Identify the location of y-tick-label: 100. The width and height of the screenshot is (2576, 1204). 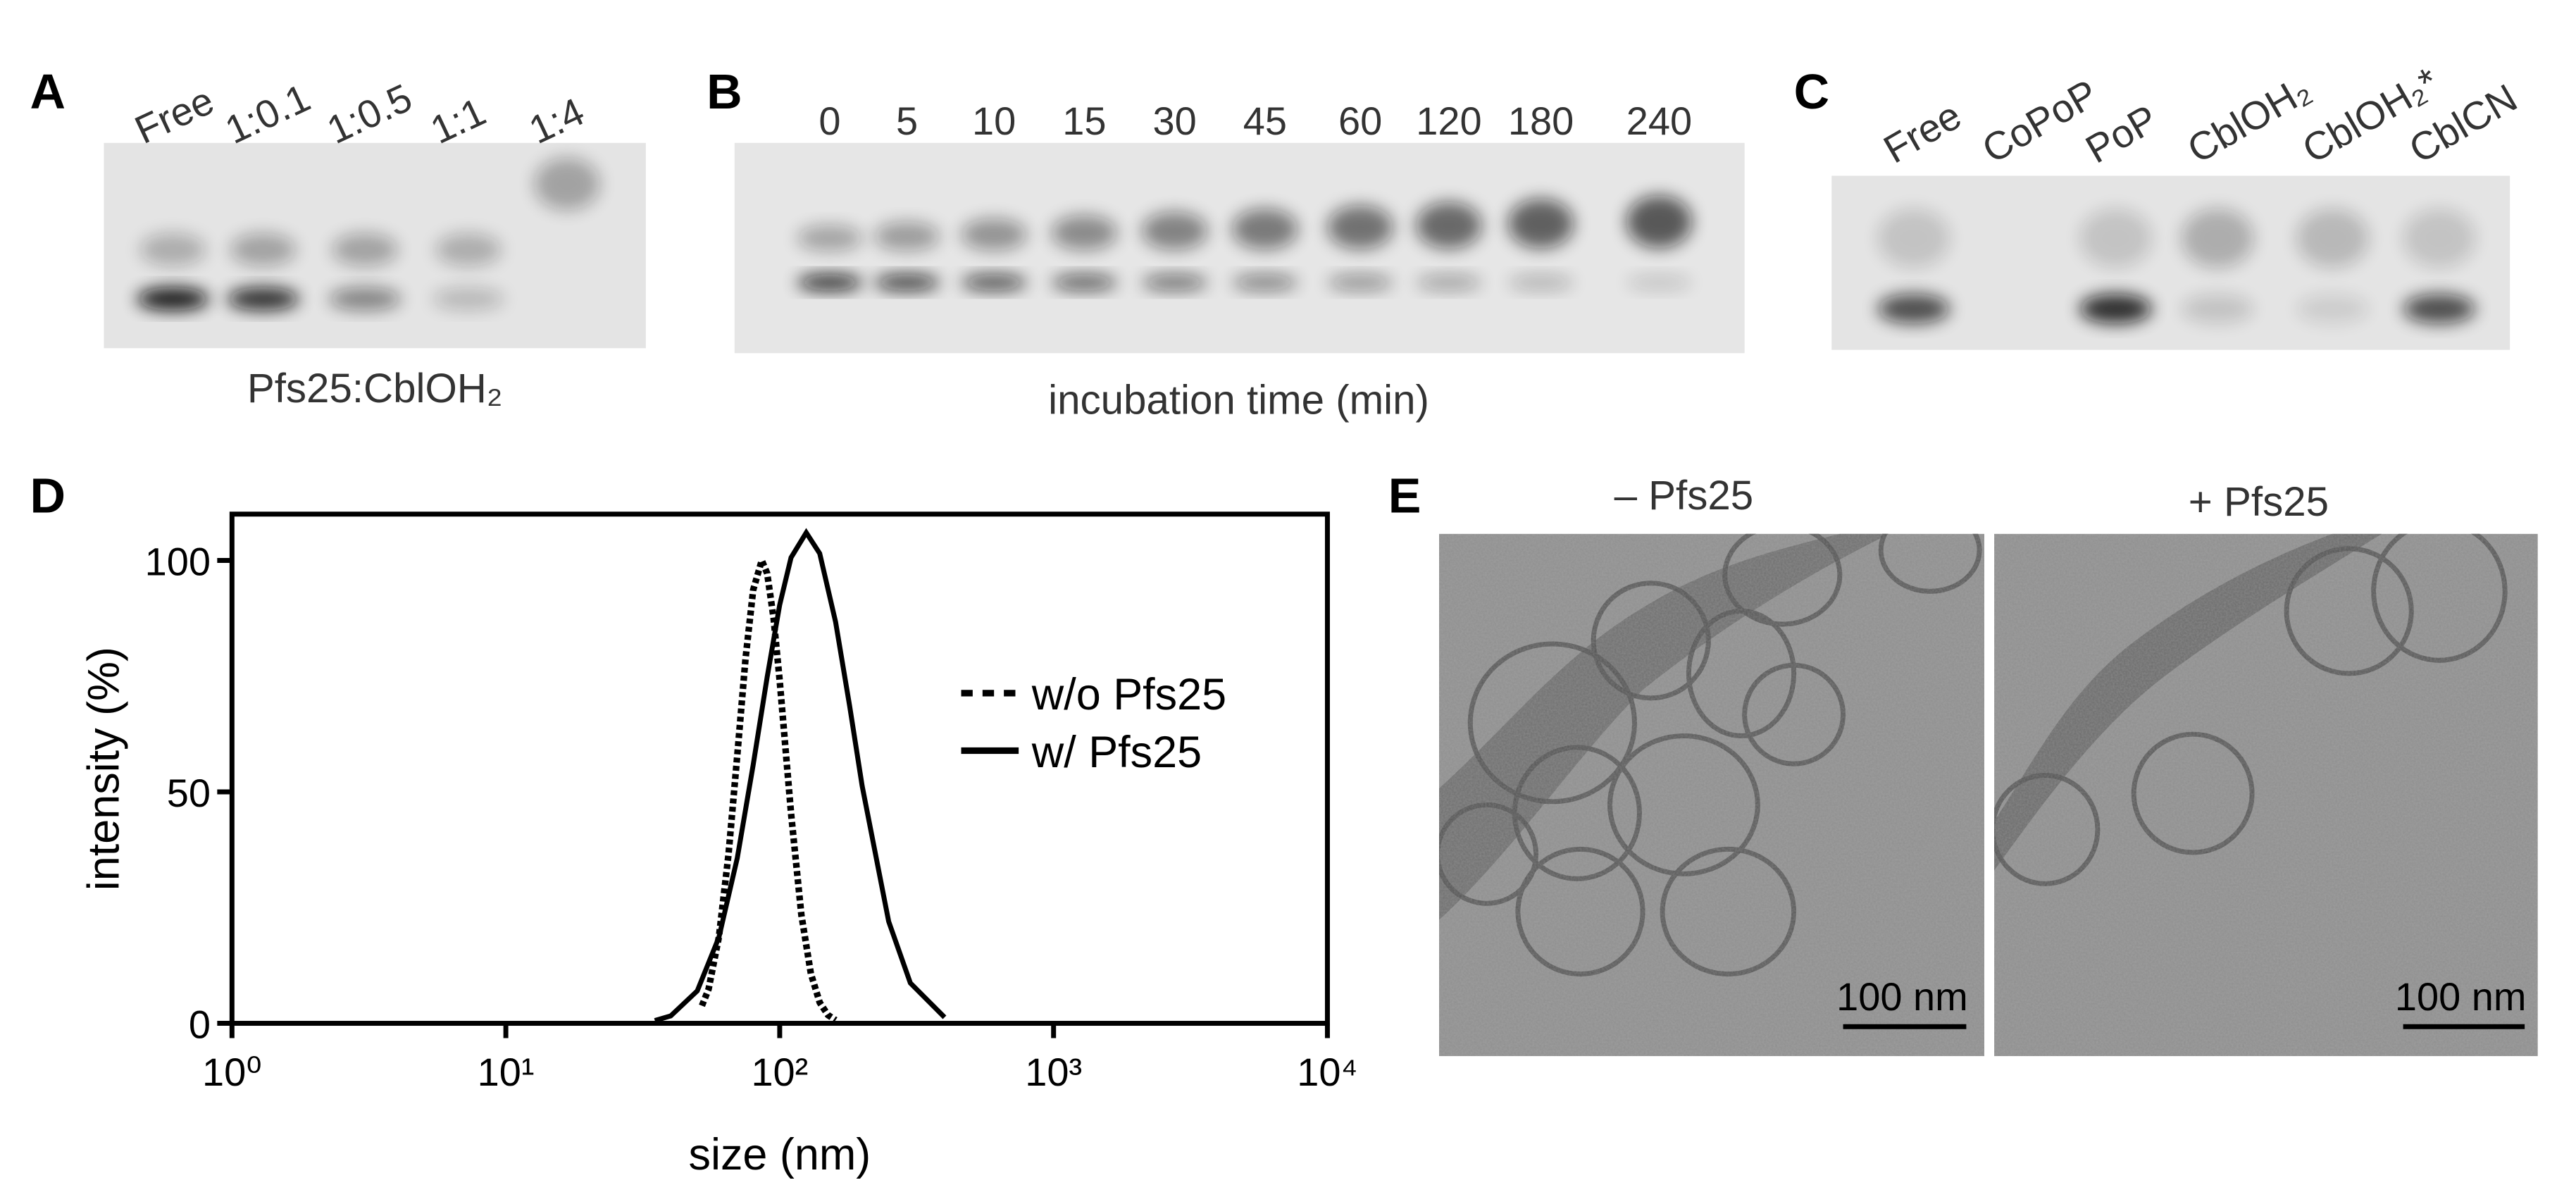
(178, 561).